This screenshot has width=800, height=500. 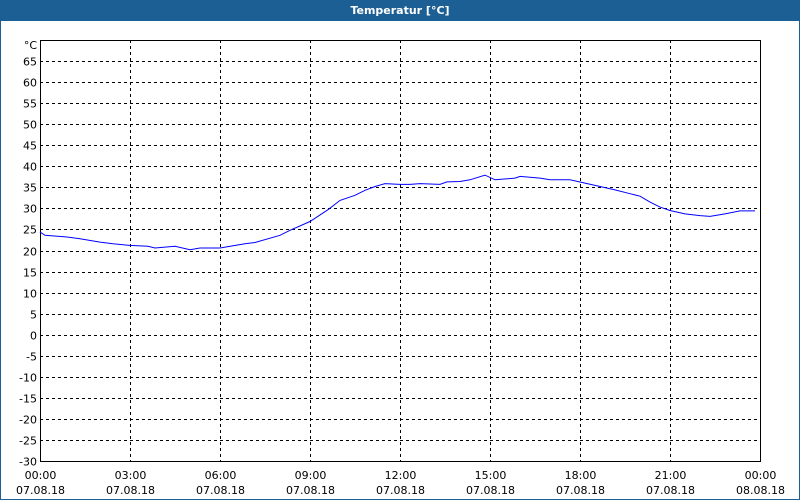 I want to click on y-tick-label: 25, so click(x=30, y=230).